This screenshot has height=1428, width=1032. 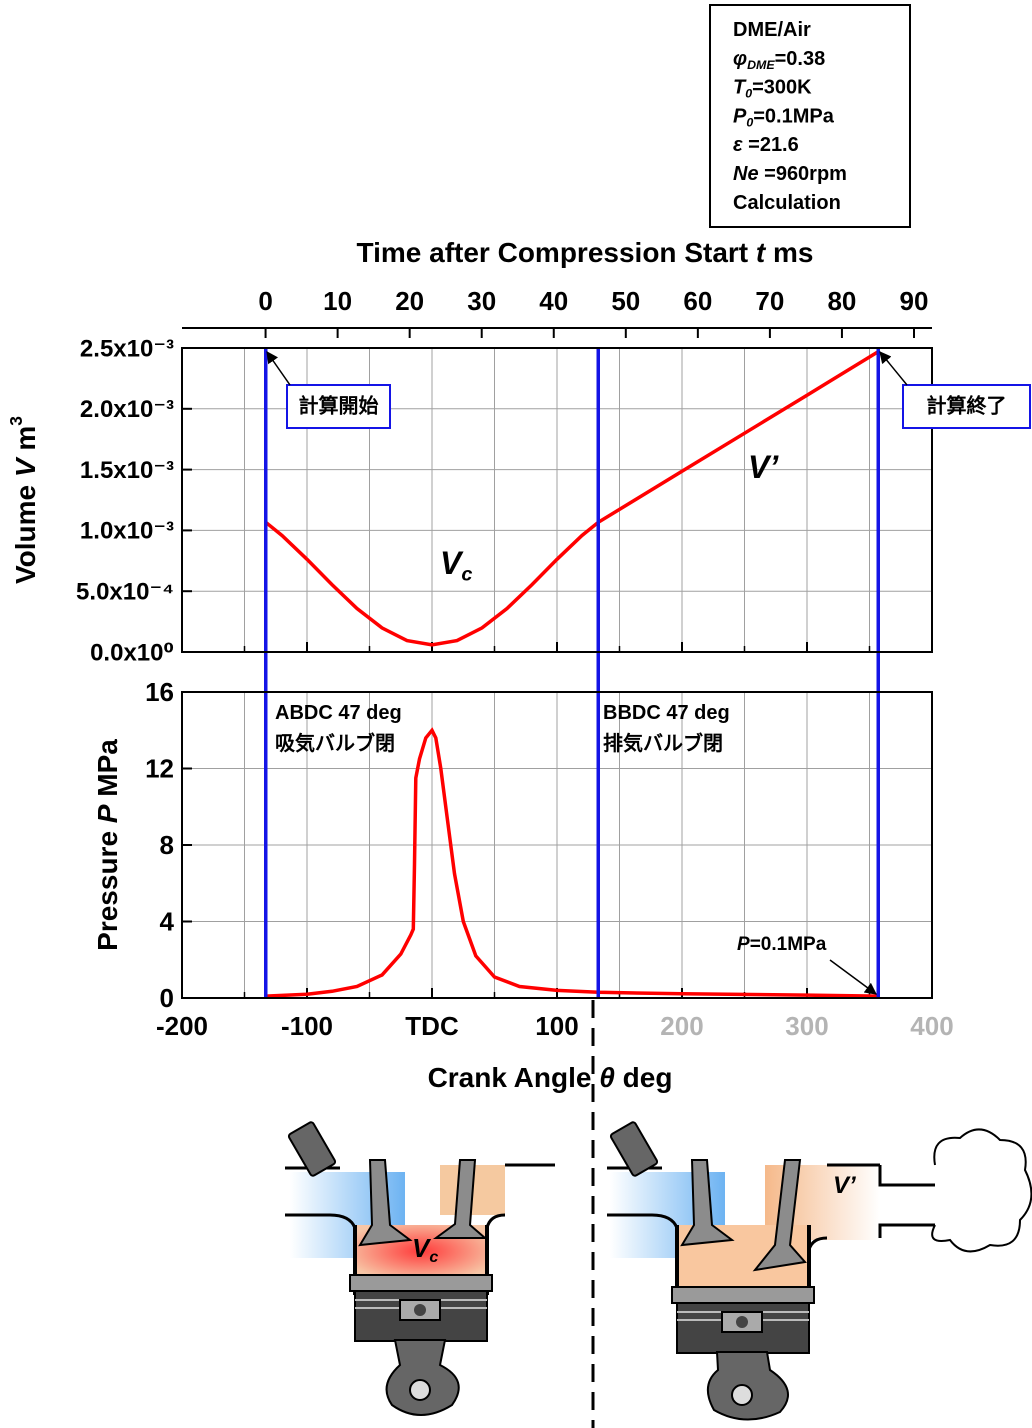 What do you see at coordinates (556, 252) in the screenshot?
I see `text-part: Time after Compression Start` at bounding box center [556, 252].